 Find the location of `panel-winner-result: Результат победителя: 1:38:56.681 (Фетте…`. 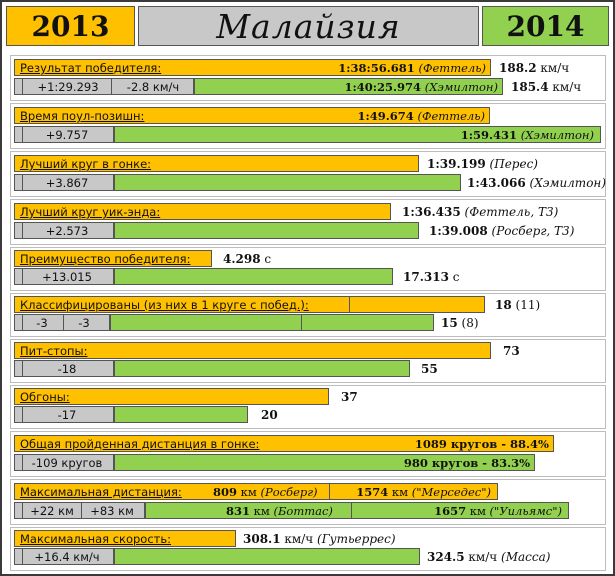

panel-winner-result: Результат победителя: 1:38:56.681 (Фетте… is located at coordinates (308, 78).